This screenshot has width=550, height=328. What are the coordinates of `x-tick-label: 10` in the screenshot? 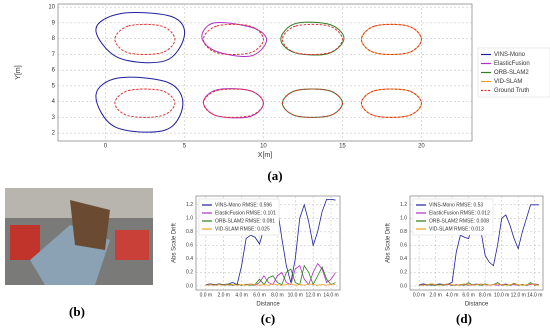 It's located at (263, 147).